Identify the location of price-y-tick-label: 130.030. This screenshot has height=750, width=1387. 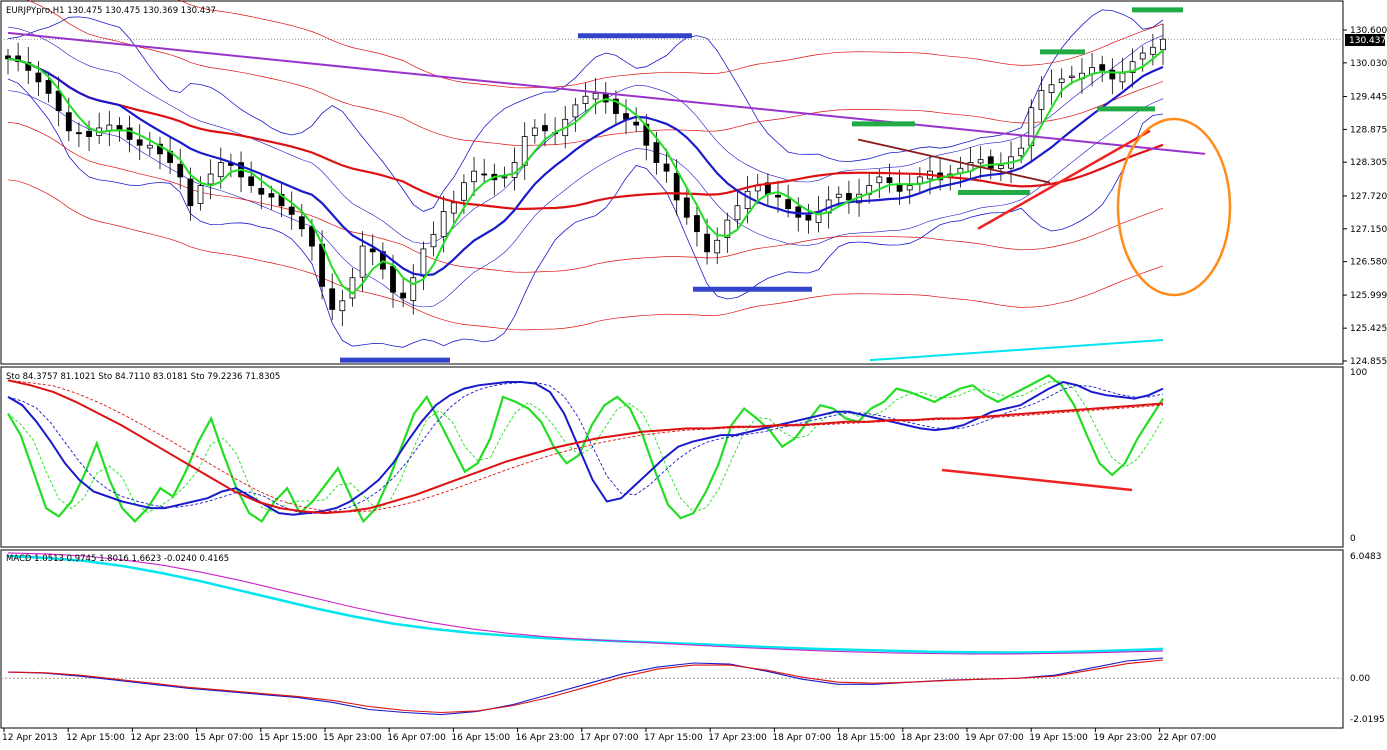
(1368, 64).